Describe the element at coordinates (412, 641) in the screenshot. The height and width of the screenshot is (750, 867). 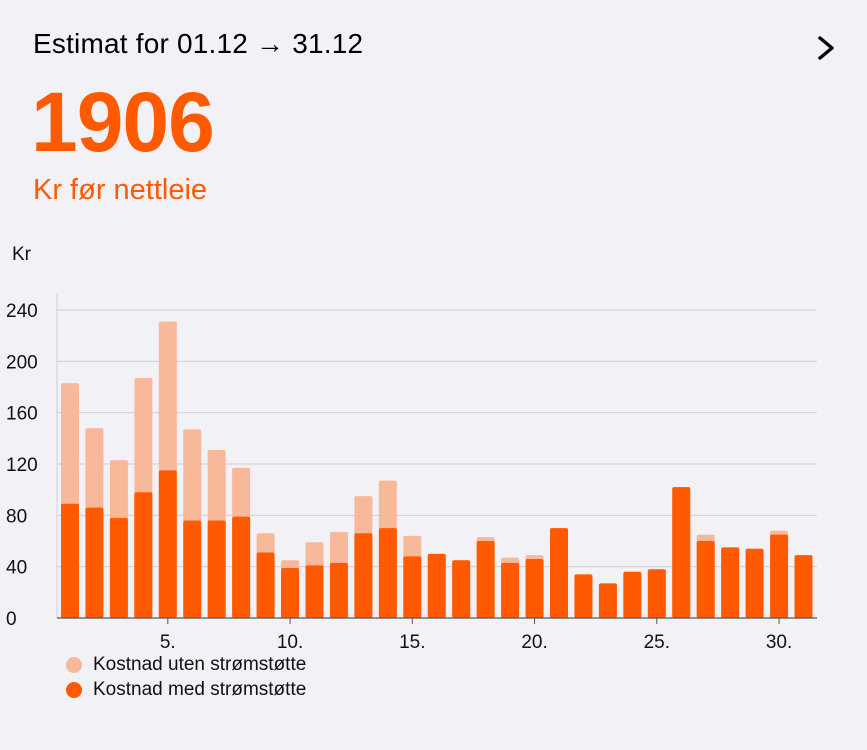
I see `x-tick-label: 15.` at that location.